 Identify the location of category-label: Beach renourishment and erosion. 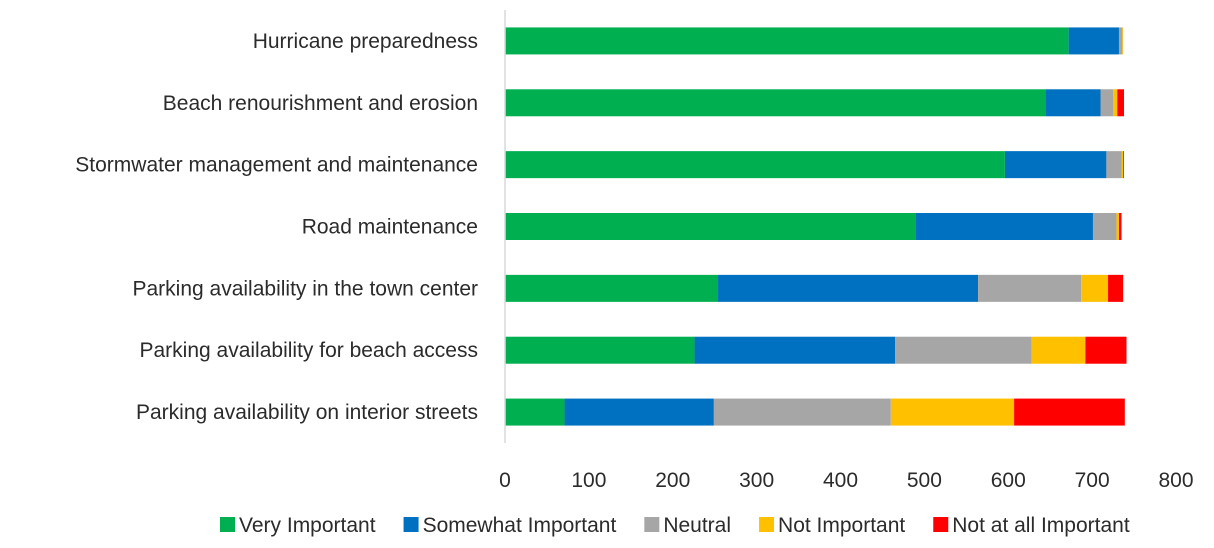
(320, 103).